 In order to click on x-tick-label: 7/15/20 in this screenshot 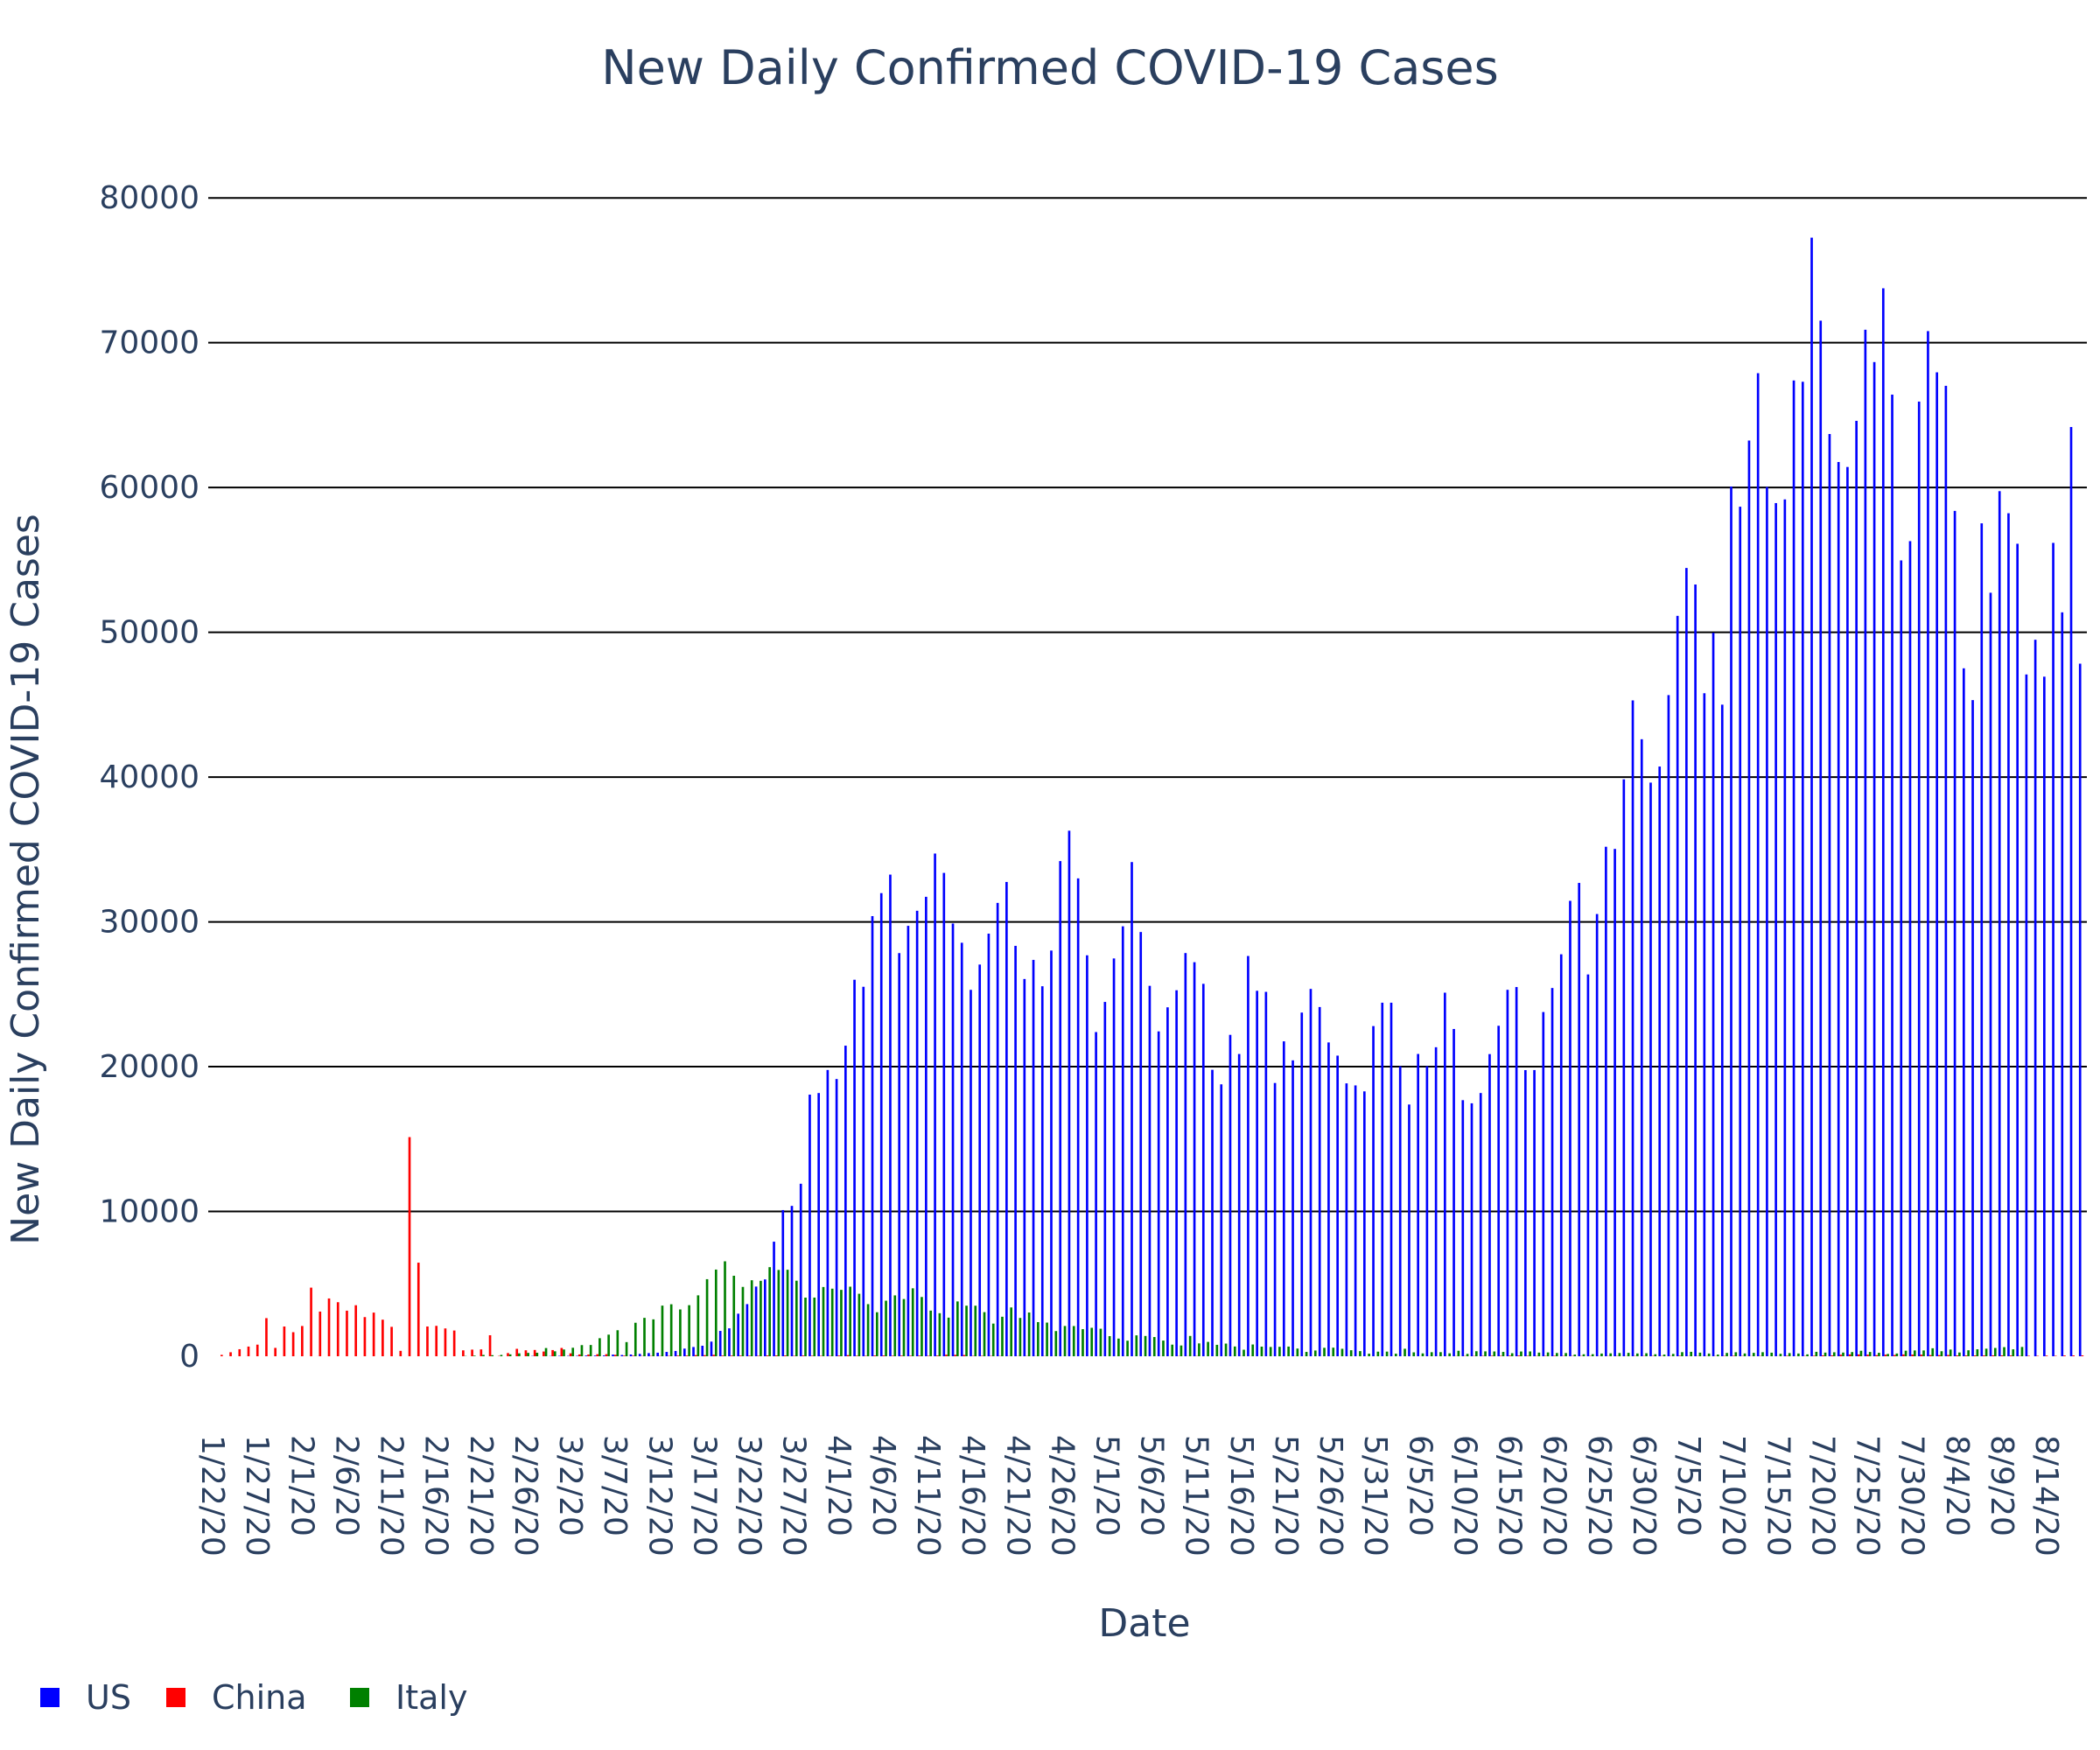, I will do `click(1778, 1496)`.